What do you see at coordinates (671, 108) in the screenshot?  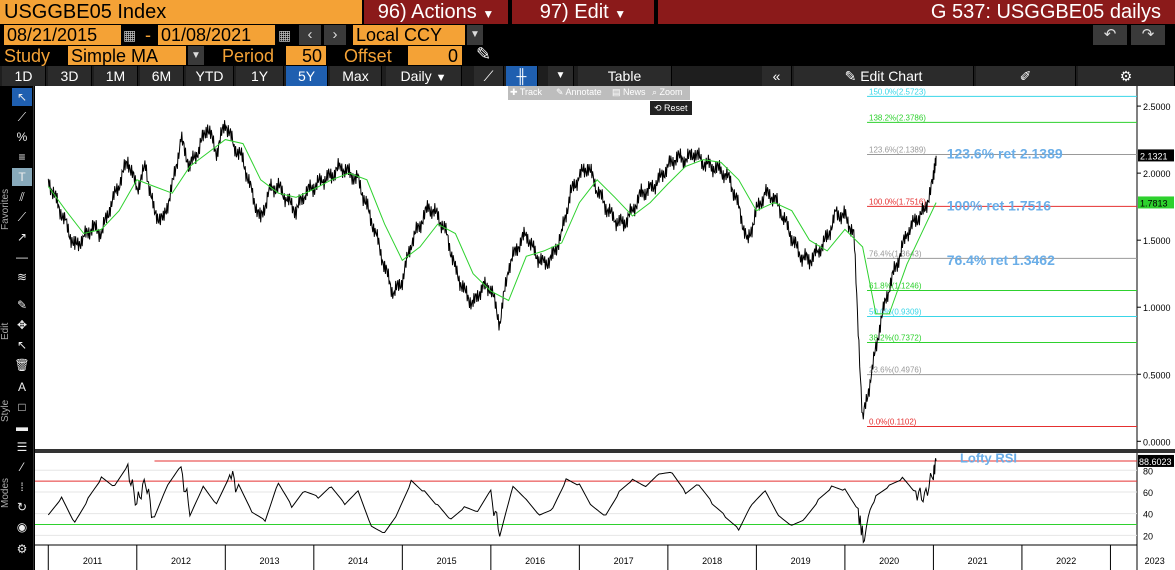 I see `reset-button: ⟲ Reset` at bounding box center [671, 108].